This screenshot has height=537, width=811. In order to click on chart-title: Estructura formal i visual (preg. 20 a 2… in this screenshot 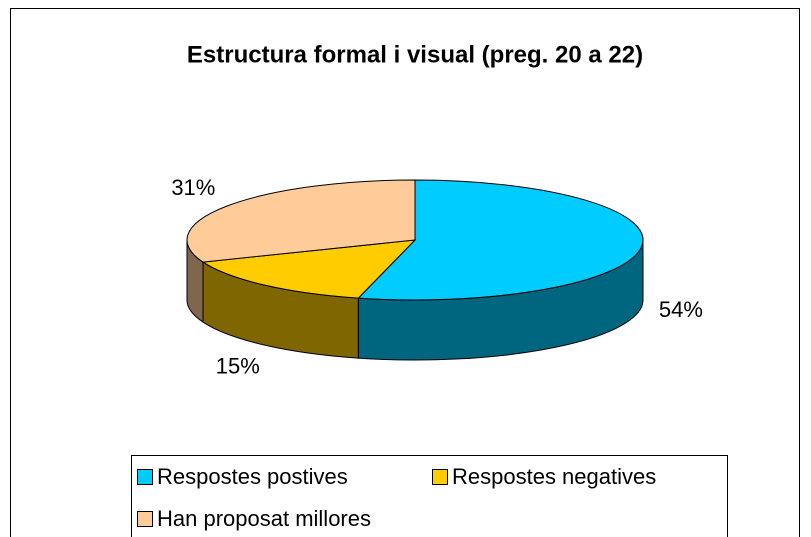, I will do `click(415, 54)`.